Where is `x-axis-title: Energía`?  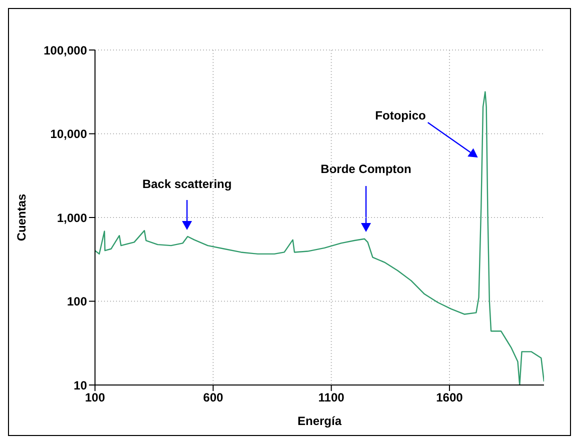 x-axis-title: Energía is located at coordinates (319, 421).